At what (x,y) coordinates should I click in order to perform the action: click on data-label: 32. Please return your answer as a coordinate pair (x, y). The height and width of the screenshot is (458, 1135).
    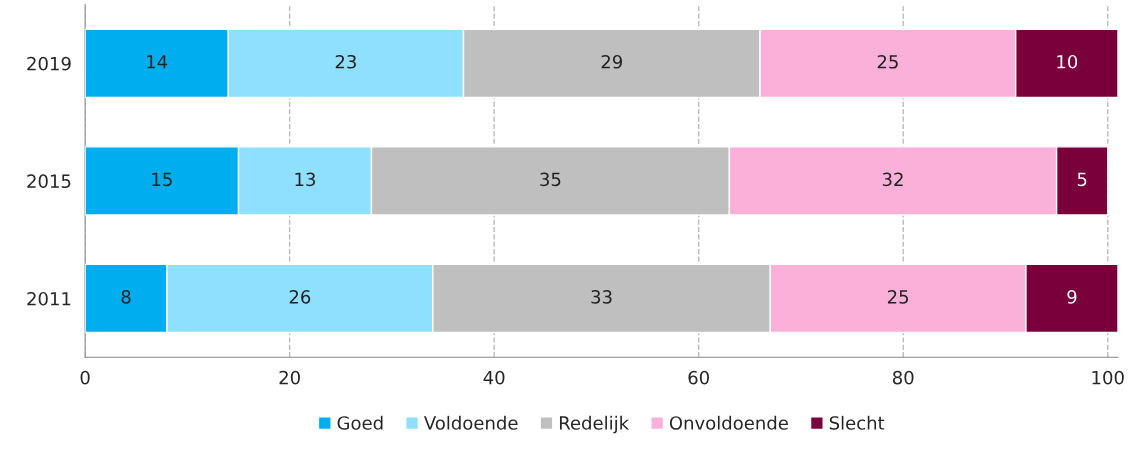
    Looking at the image, I should click on (892, 179).